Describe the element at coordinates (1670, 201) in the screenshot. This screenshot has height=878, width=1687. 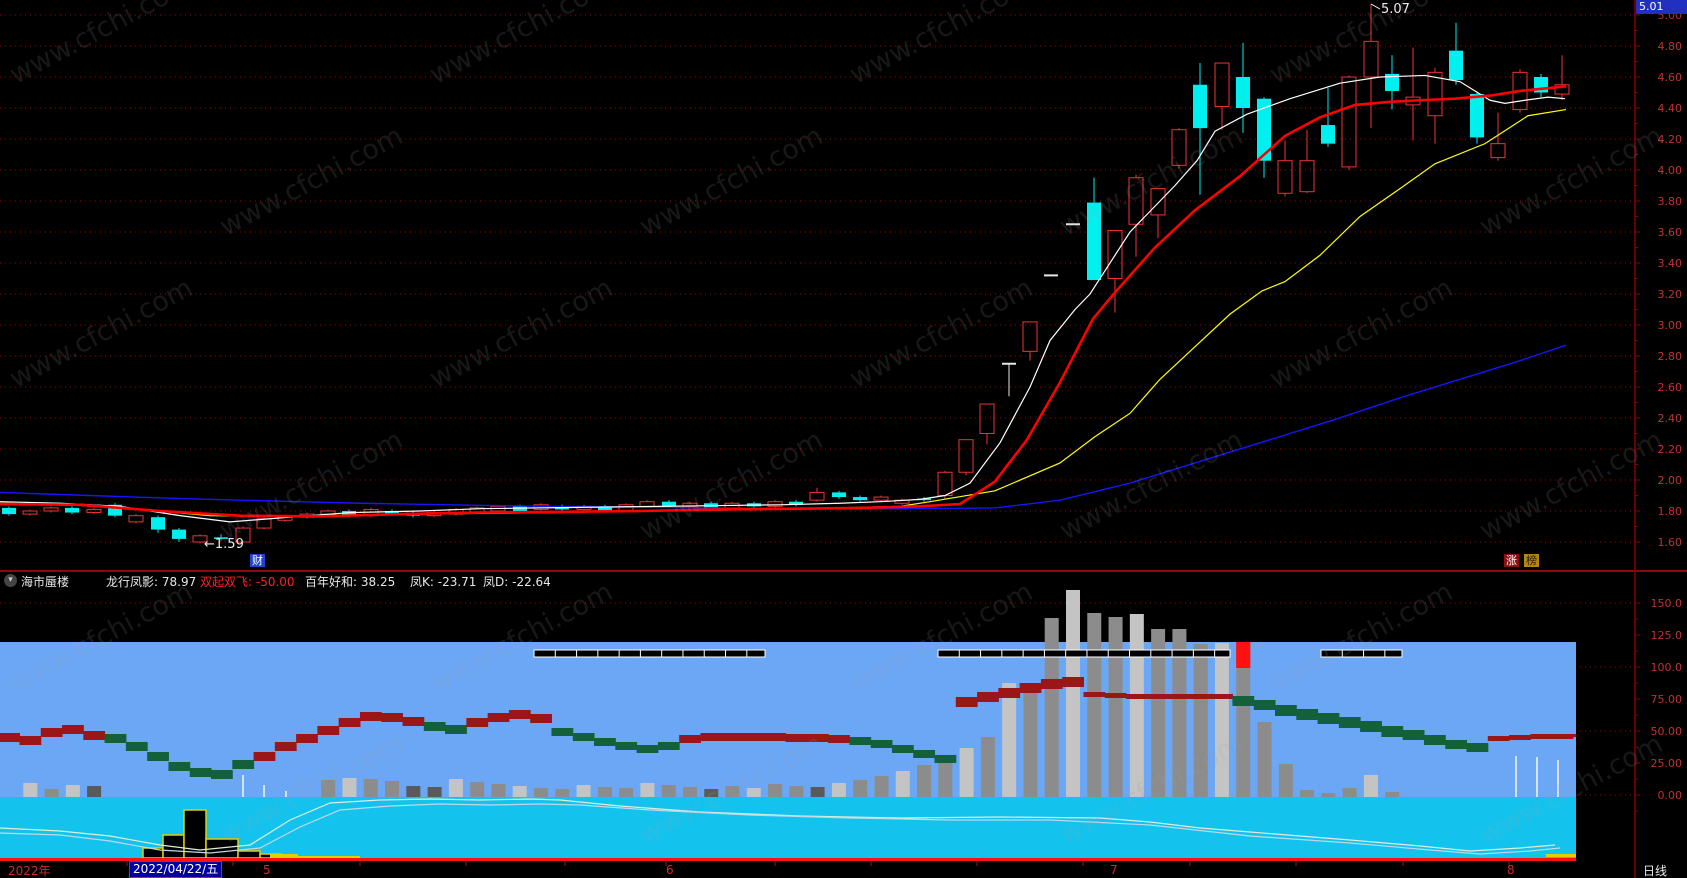
I see `price-axis-label: 3.80` at that location.